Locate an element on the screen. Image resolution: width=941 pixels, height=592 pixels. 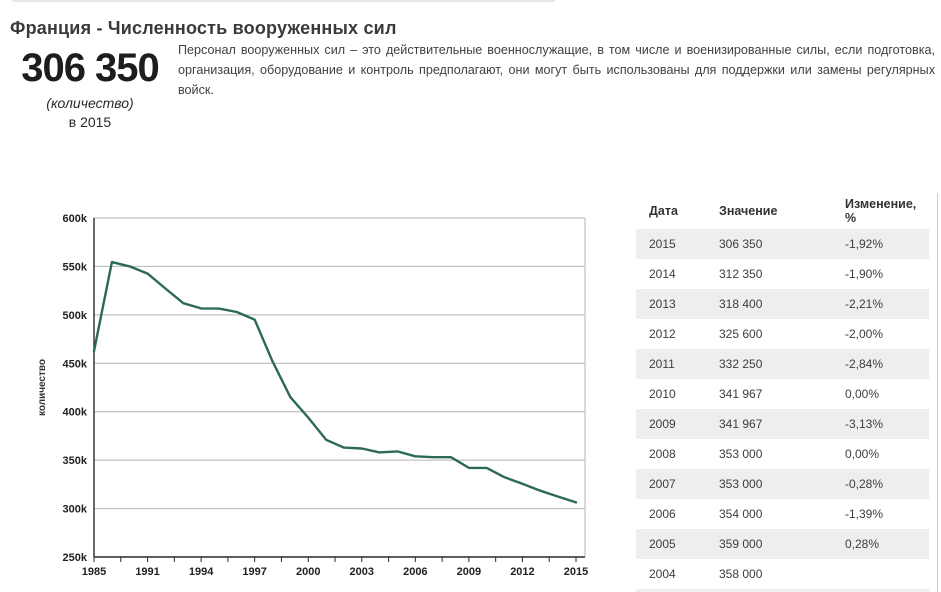
date-cell: 2011 is located at coordinates (662, 364).